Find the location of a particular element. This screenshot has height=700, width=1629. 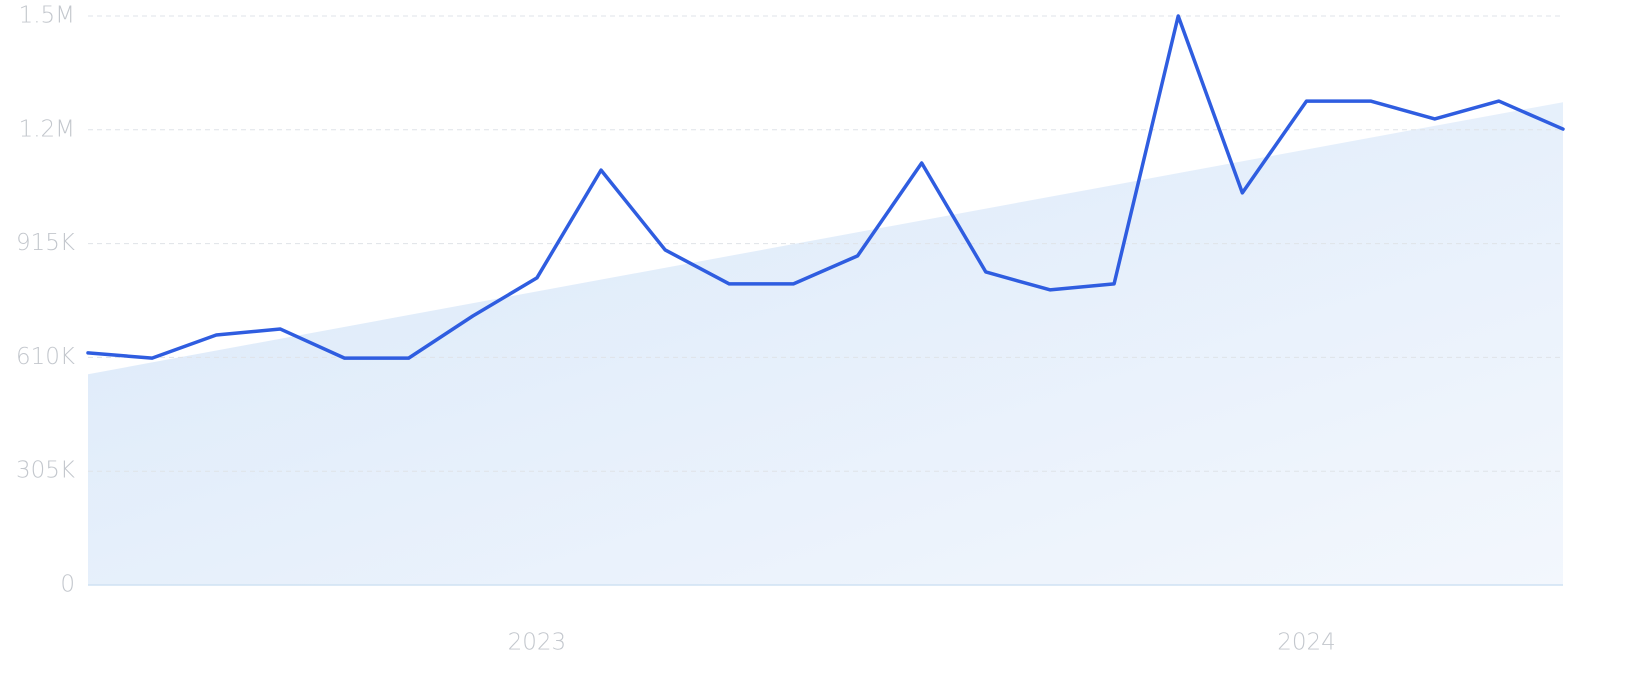

y-tick-label: 0 is located at coordinates (67, 585).